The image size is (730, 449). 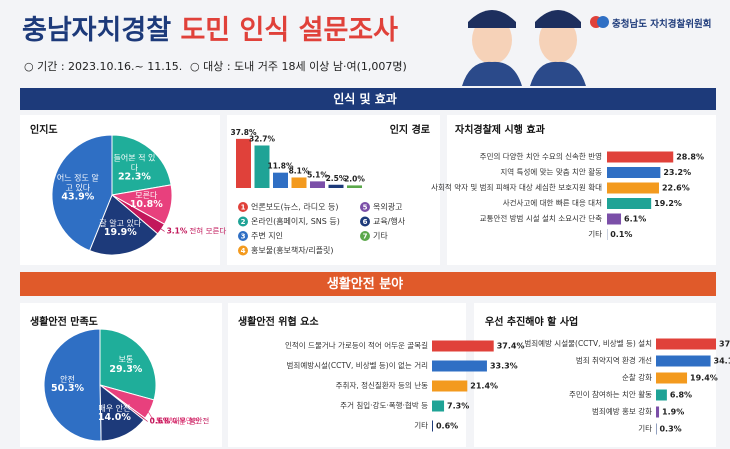 What do you see at coordinates (114, 418) in the screenshot?
I see `slice-value: 14.0%` at bounding box center [114, 418].